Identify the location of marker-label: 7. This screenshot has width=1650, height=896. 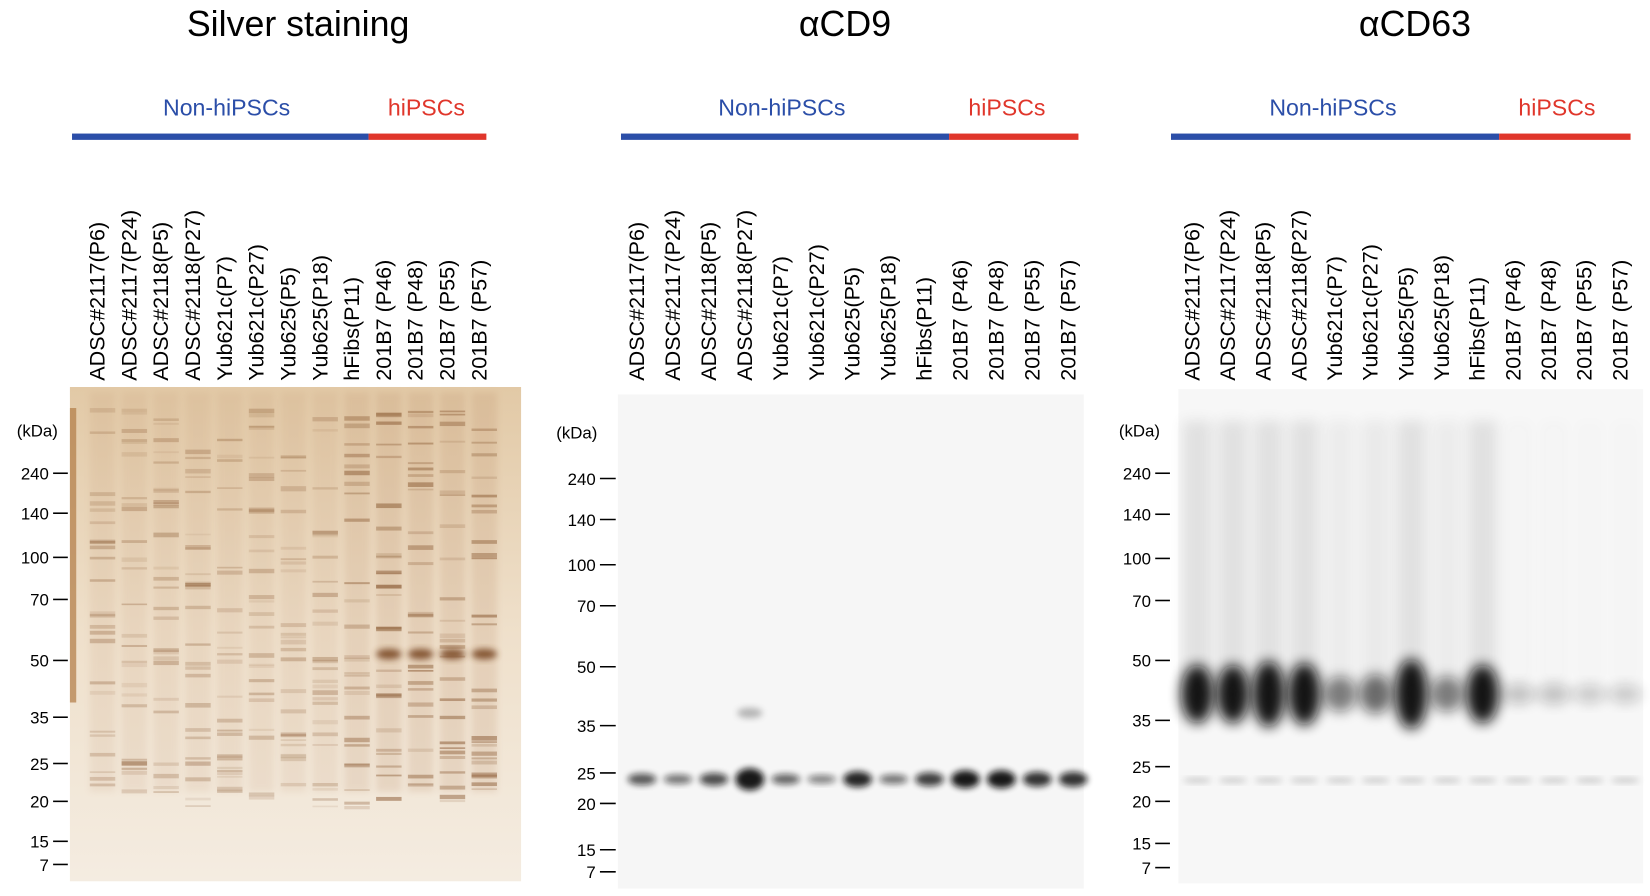
(1146, 868).